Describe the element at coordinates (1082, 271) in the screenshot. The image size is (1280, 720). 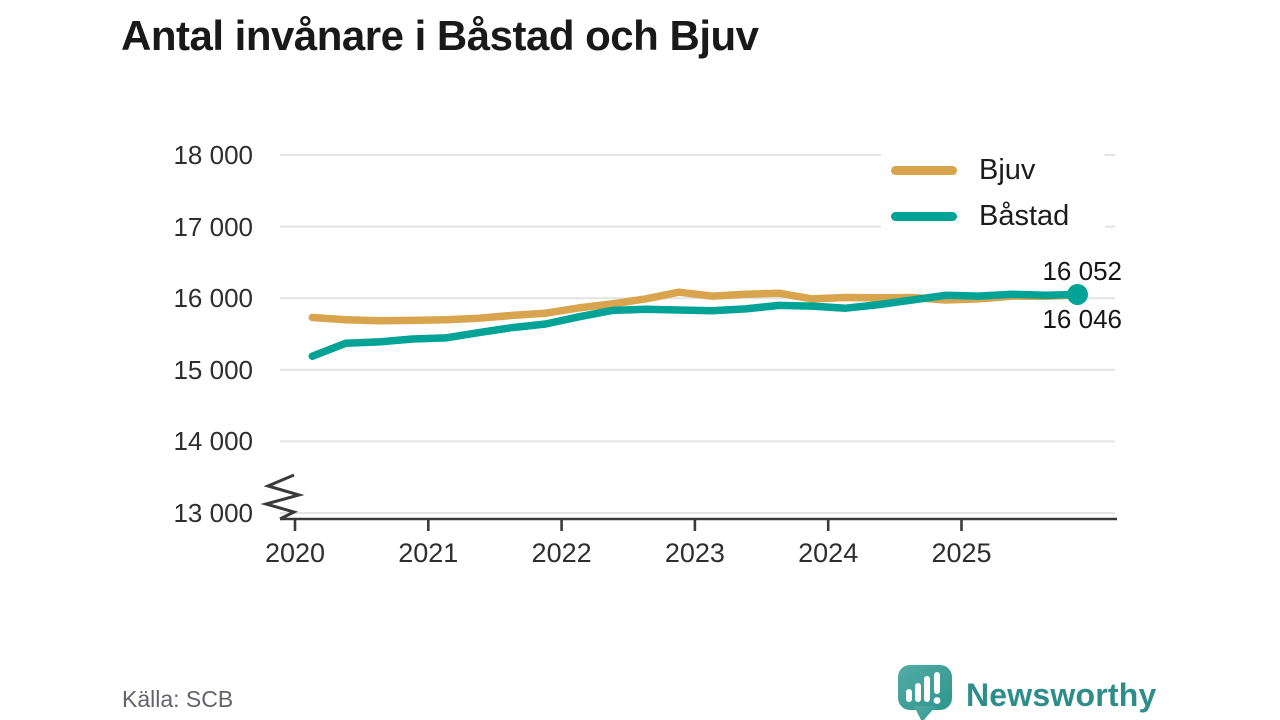
I see `end-value-label-bastad: 16 052` at that location.